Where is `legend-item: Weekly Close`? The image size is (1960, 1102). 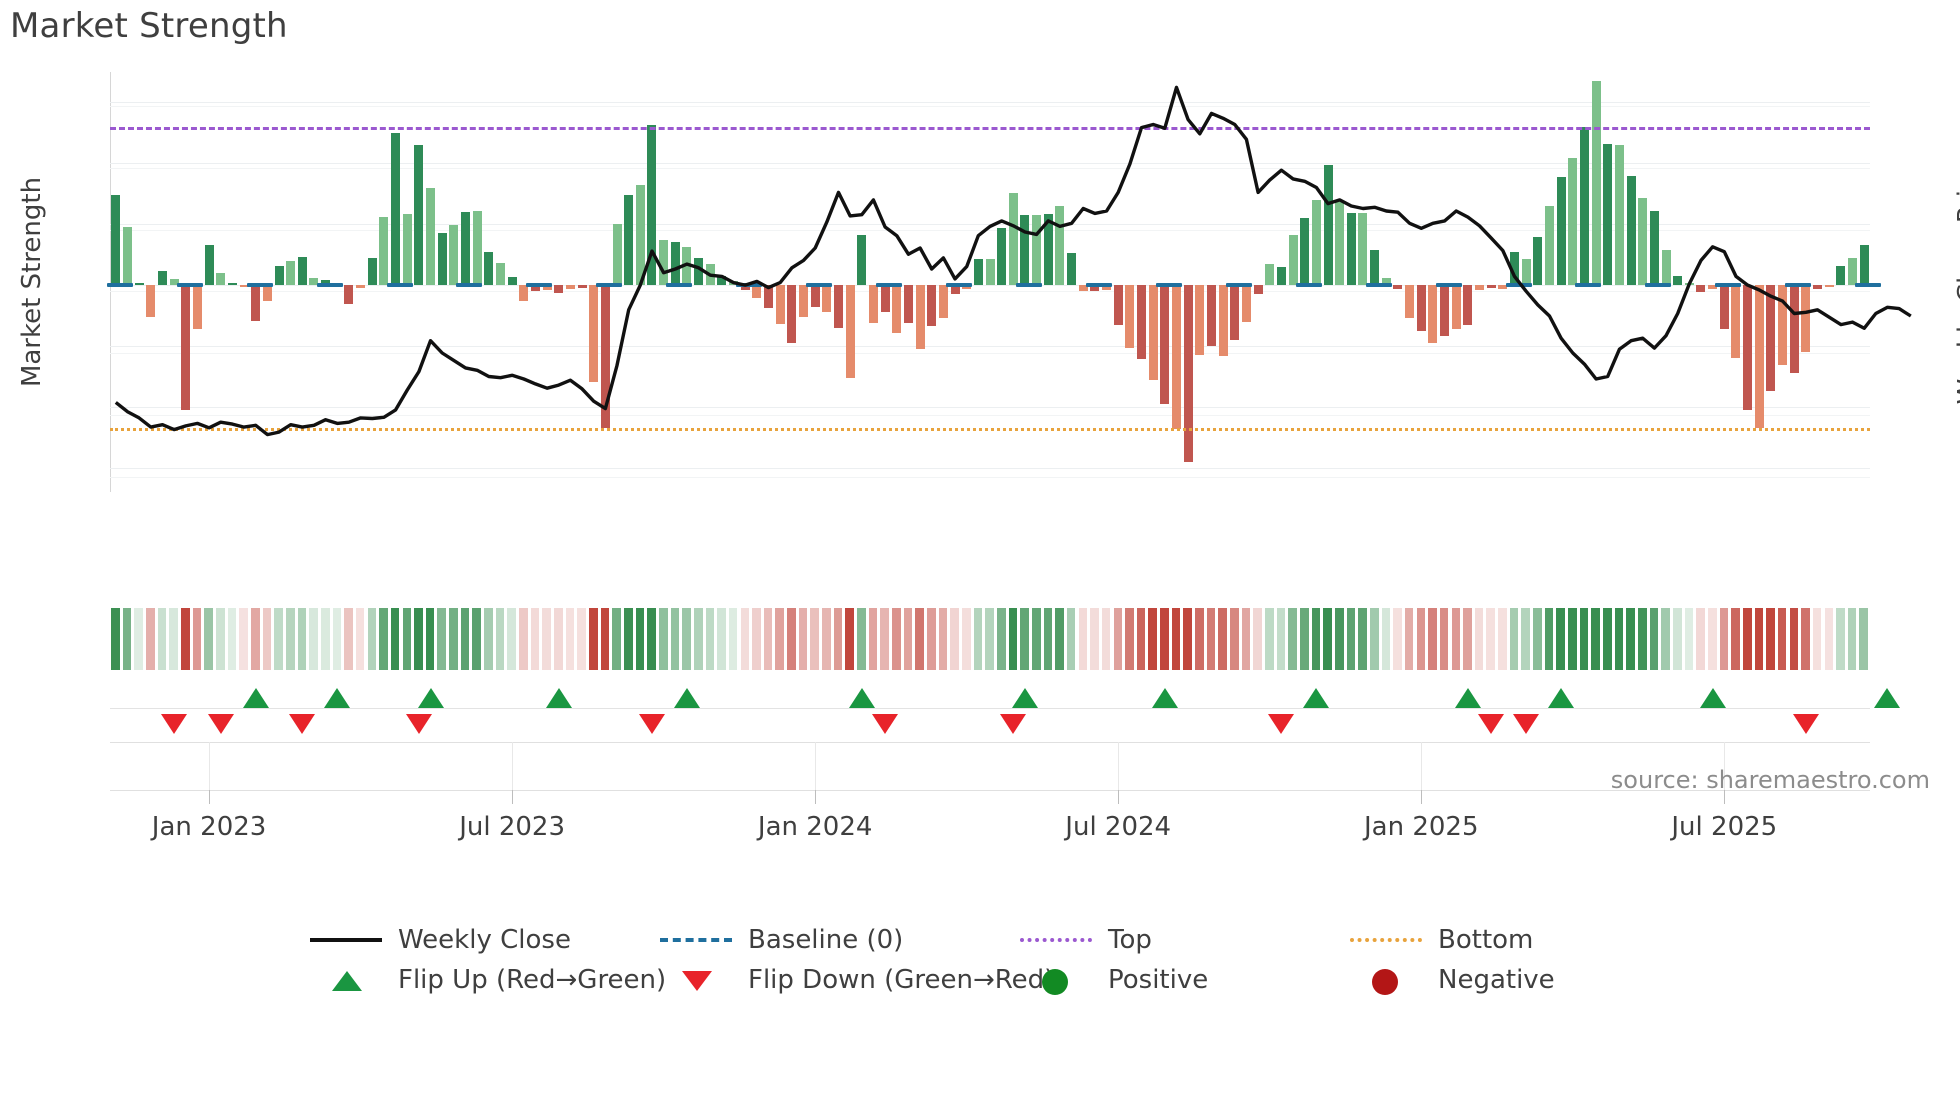 legend-item: Weekly Close is located at coordinates (440, 940).